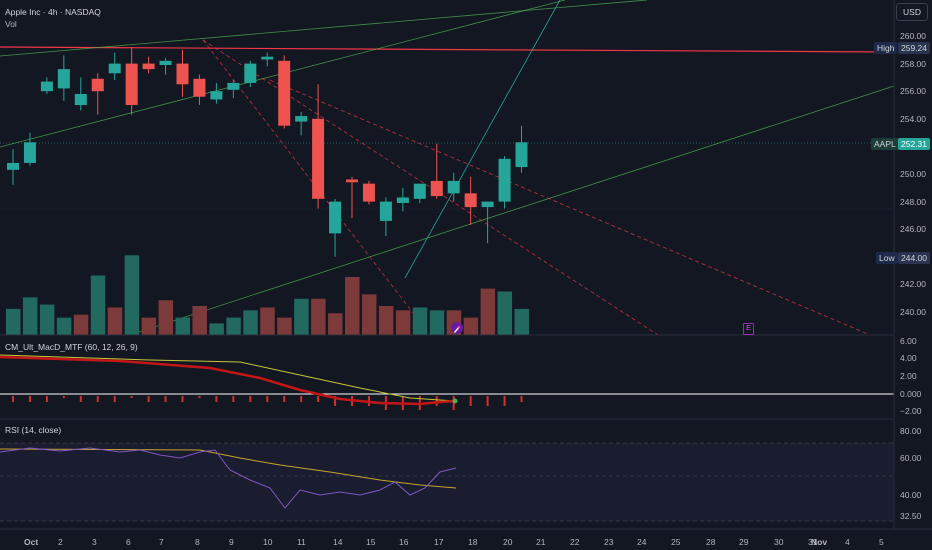  Describe the element at coordinates (128, 542) in the screenshot. I see `time-tick: 6` at that location.